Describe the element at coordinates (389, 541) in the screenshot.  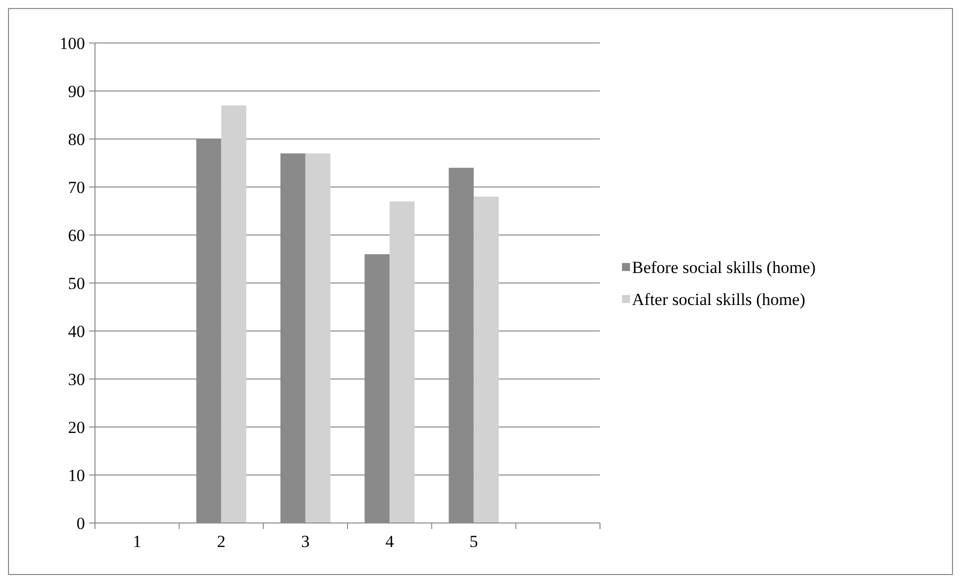
I see `x-tick-label: 4` at that location.